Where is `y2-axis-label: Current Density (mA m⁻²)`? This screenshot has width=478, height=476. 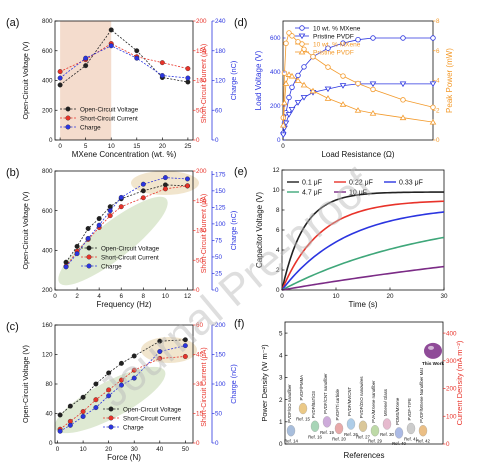
y2-axis-label: Current Density (mA m⁻²) is located at coordinates (459, 382).